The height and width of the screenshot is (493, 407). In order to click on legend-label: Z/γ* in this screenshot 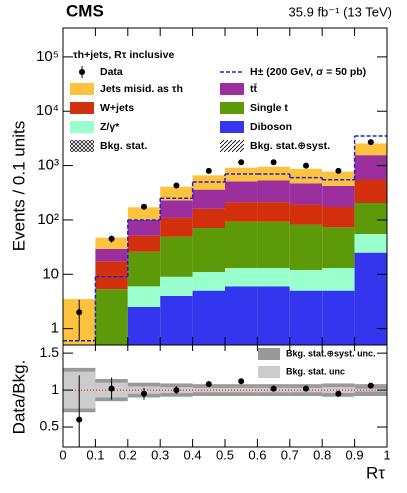, I will do `click(110, 127)`.